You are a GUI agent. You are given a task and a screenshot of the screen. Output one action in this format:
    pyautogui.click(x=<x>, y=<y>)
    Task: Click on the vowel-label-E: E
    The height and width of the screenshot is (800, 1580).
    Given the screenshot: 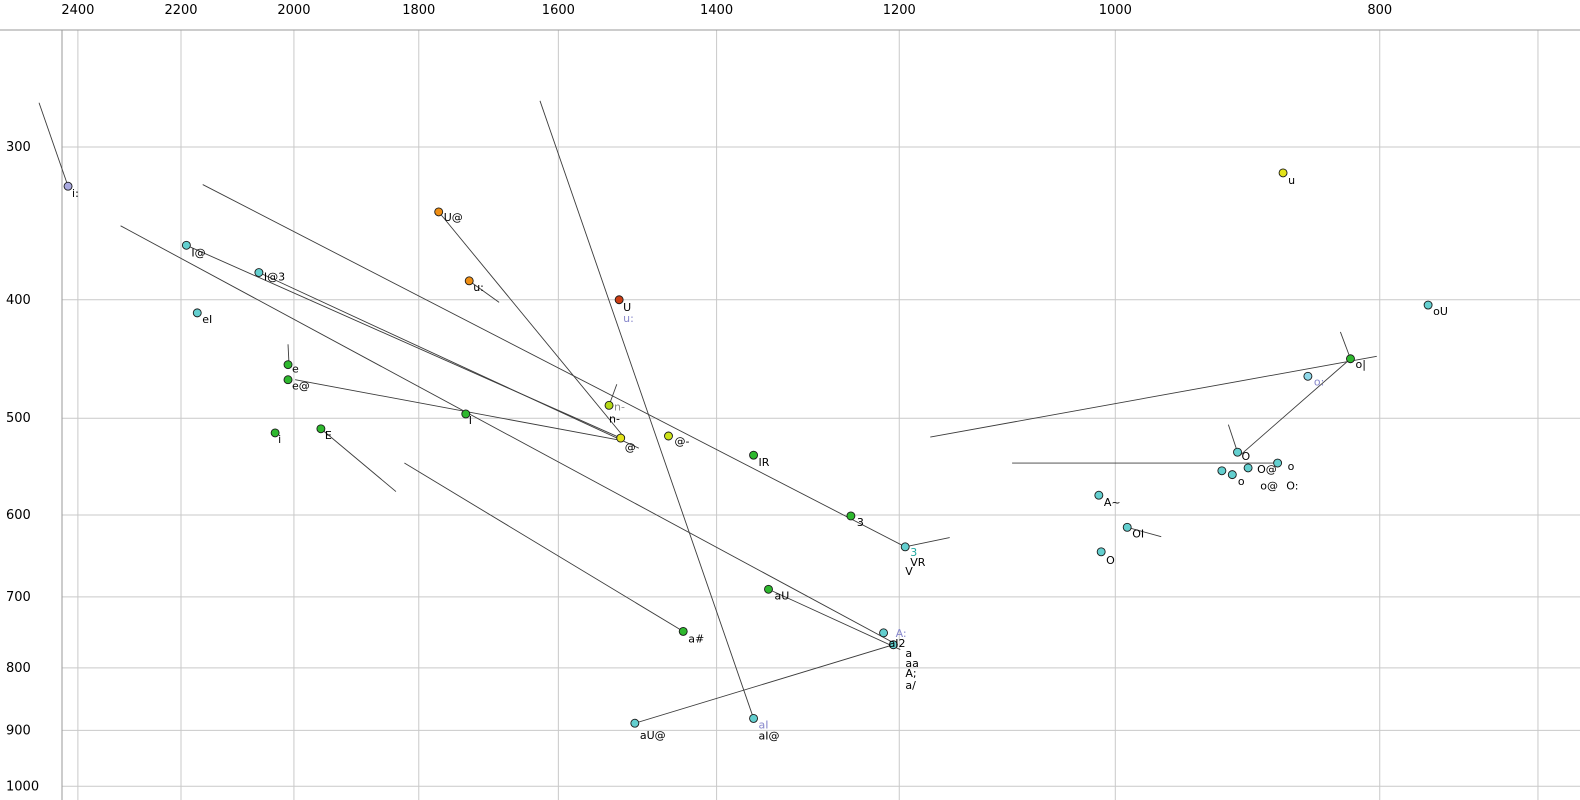 What is the action you would take?
    pyautogui.click(x=328, y=435)
    